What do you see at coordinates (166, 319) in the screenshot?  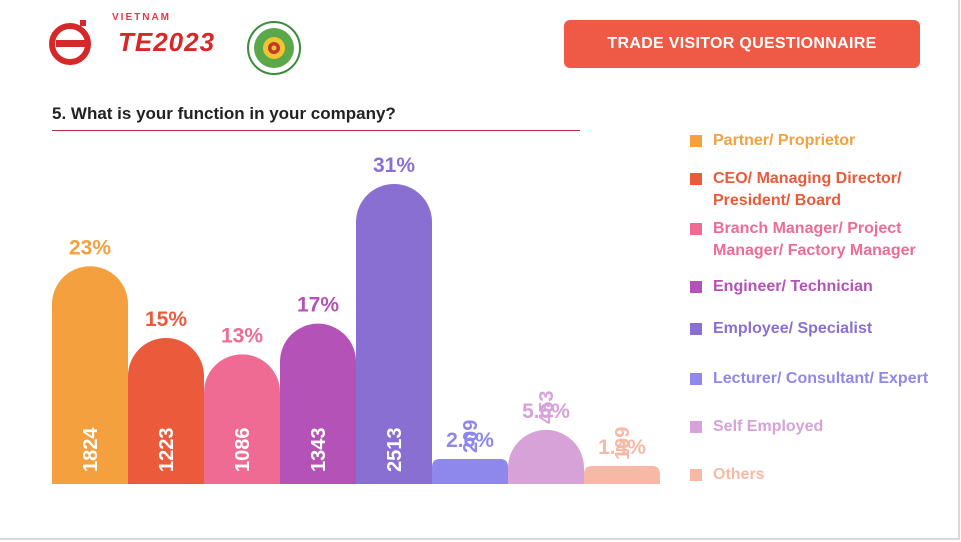 I see `percent-label: 15%` at bounding box center [166, 319].